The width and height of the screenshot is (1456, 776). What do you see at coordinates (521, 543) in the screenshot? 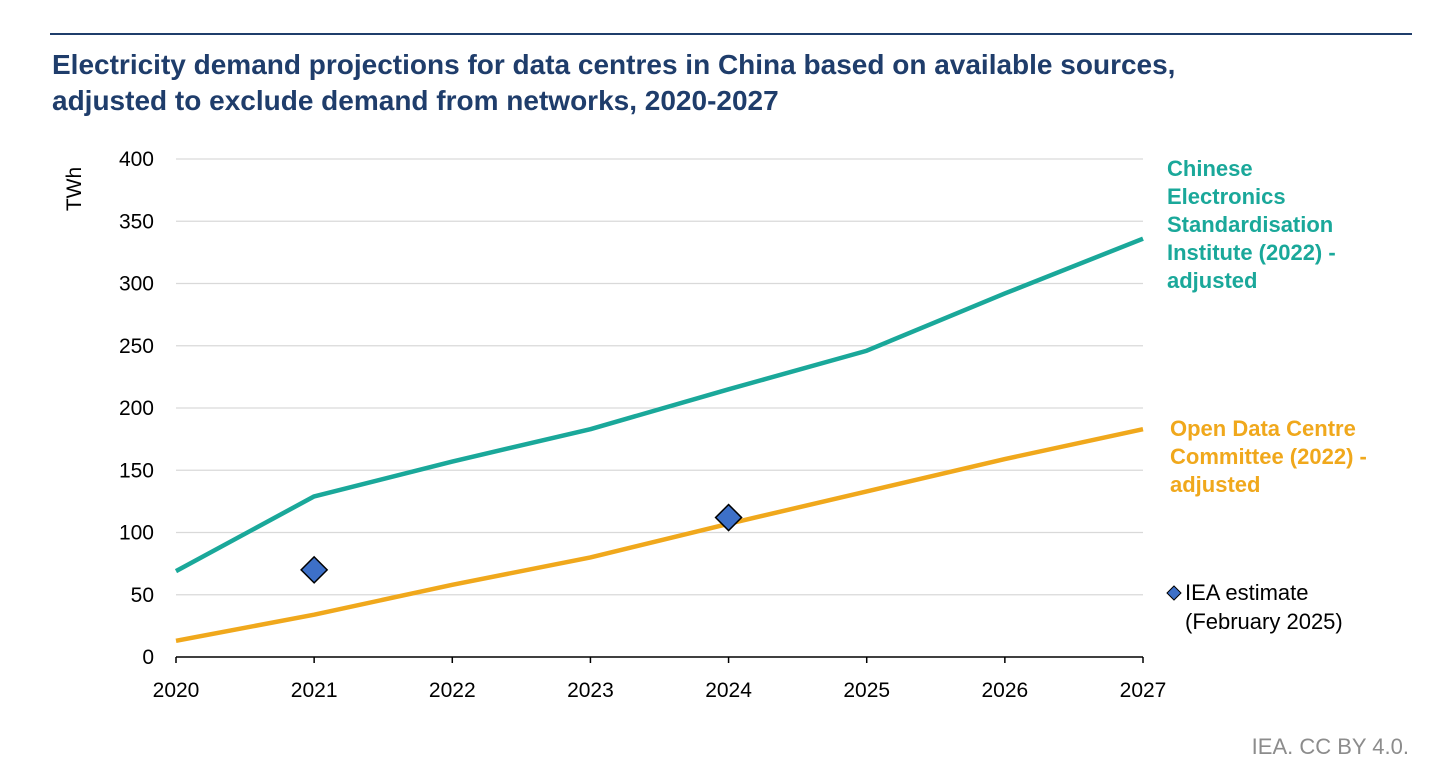
I see `iea-estimate-markers` at bounding box center [521, 543].